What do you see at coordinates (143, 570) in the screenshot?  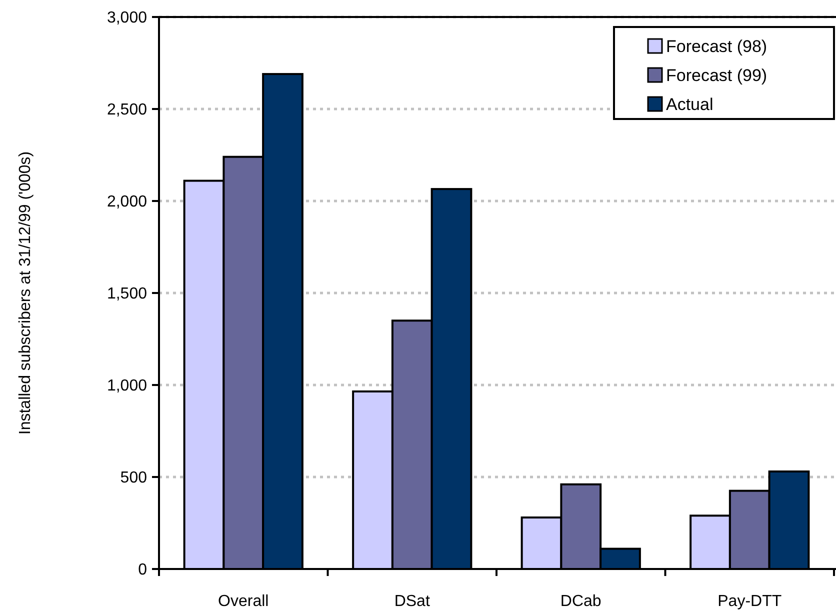 I see `y-tick-label: 0` at bounding box center [143, 570].